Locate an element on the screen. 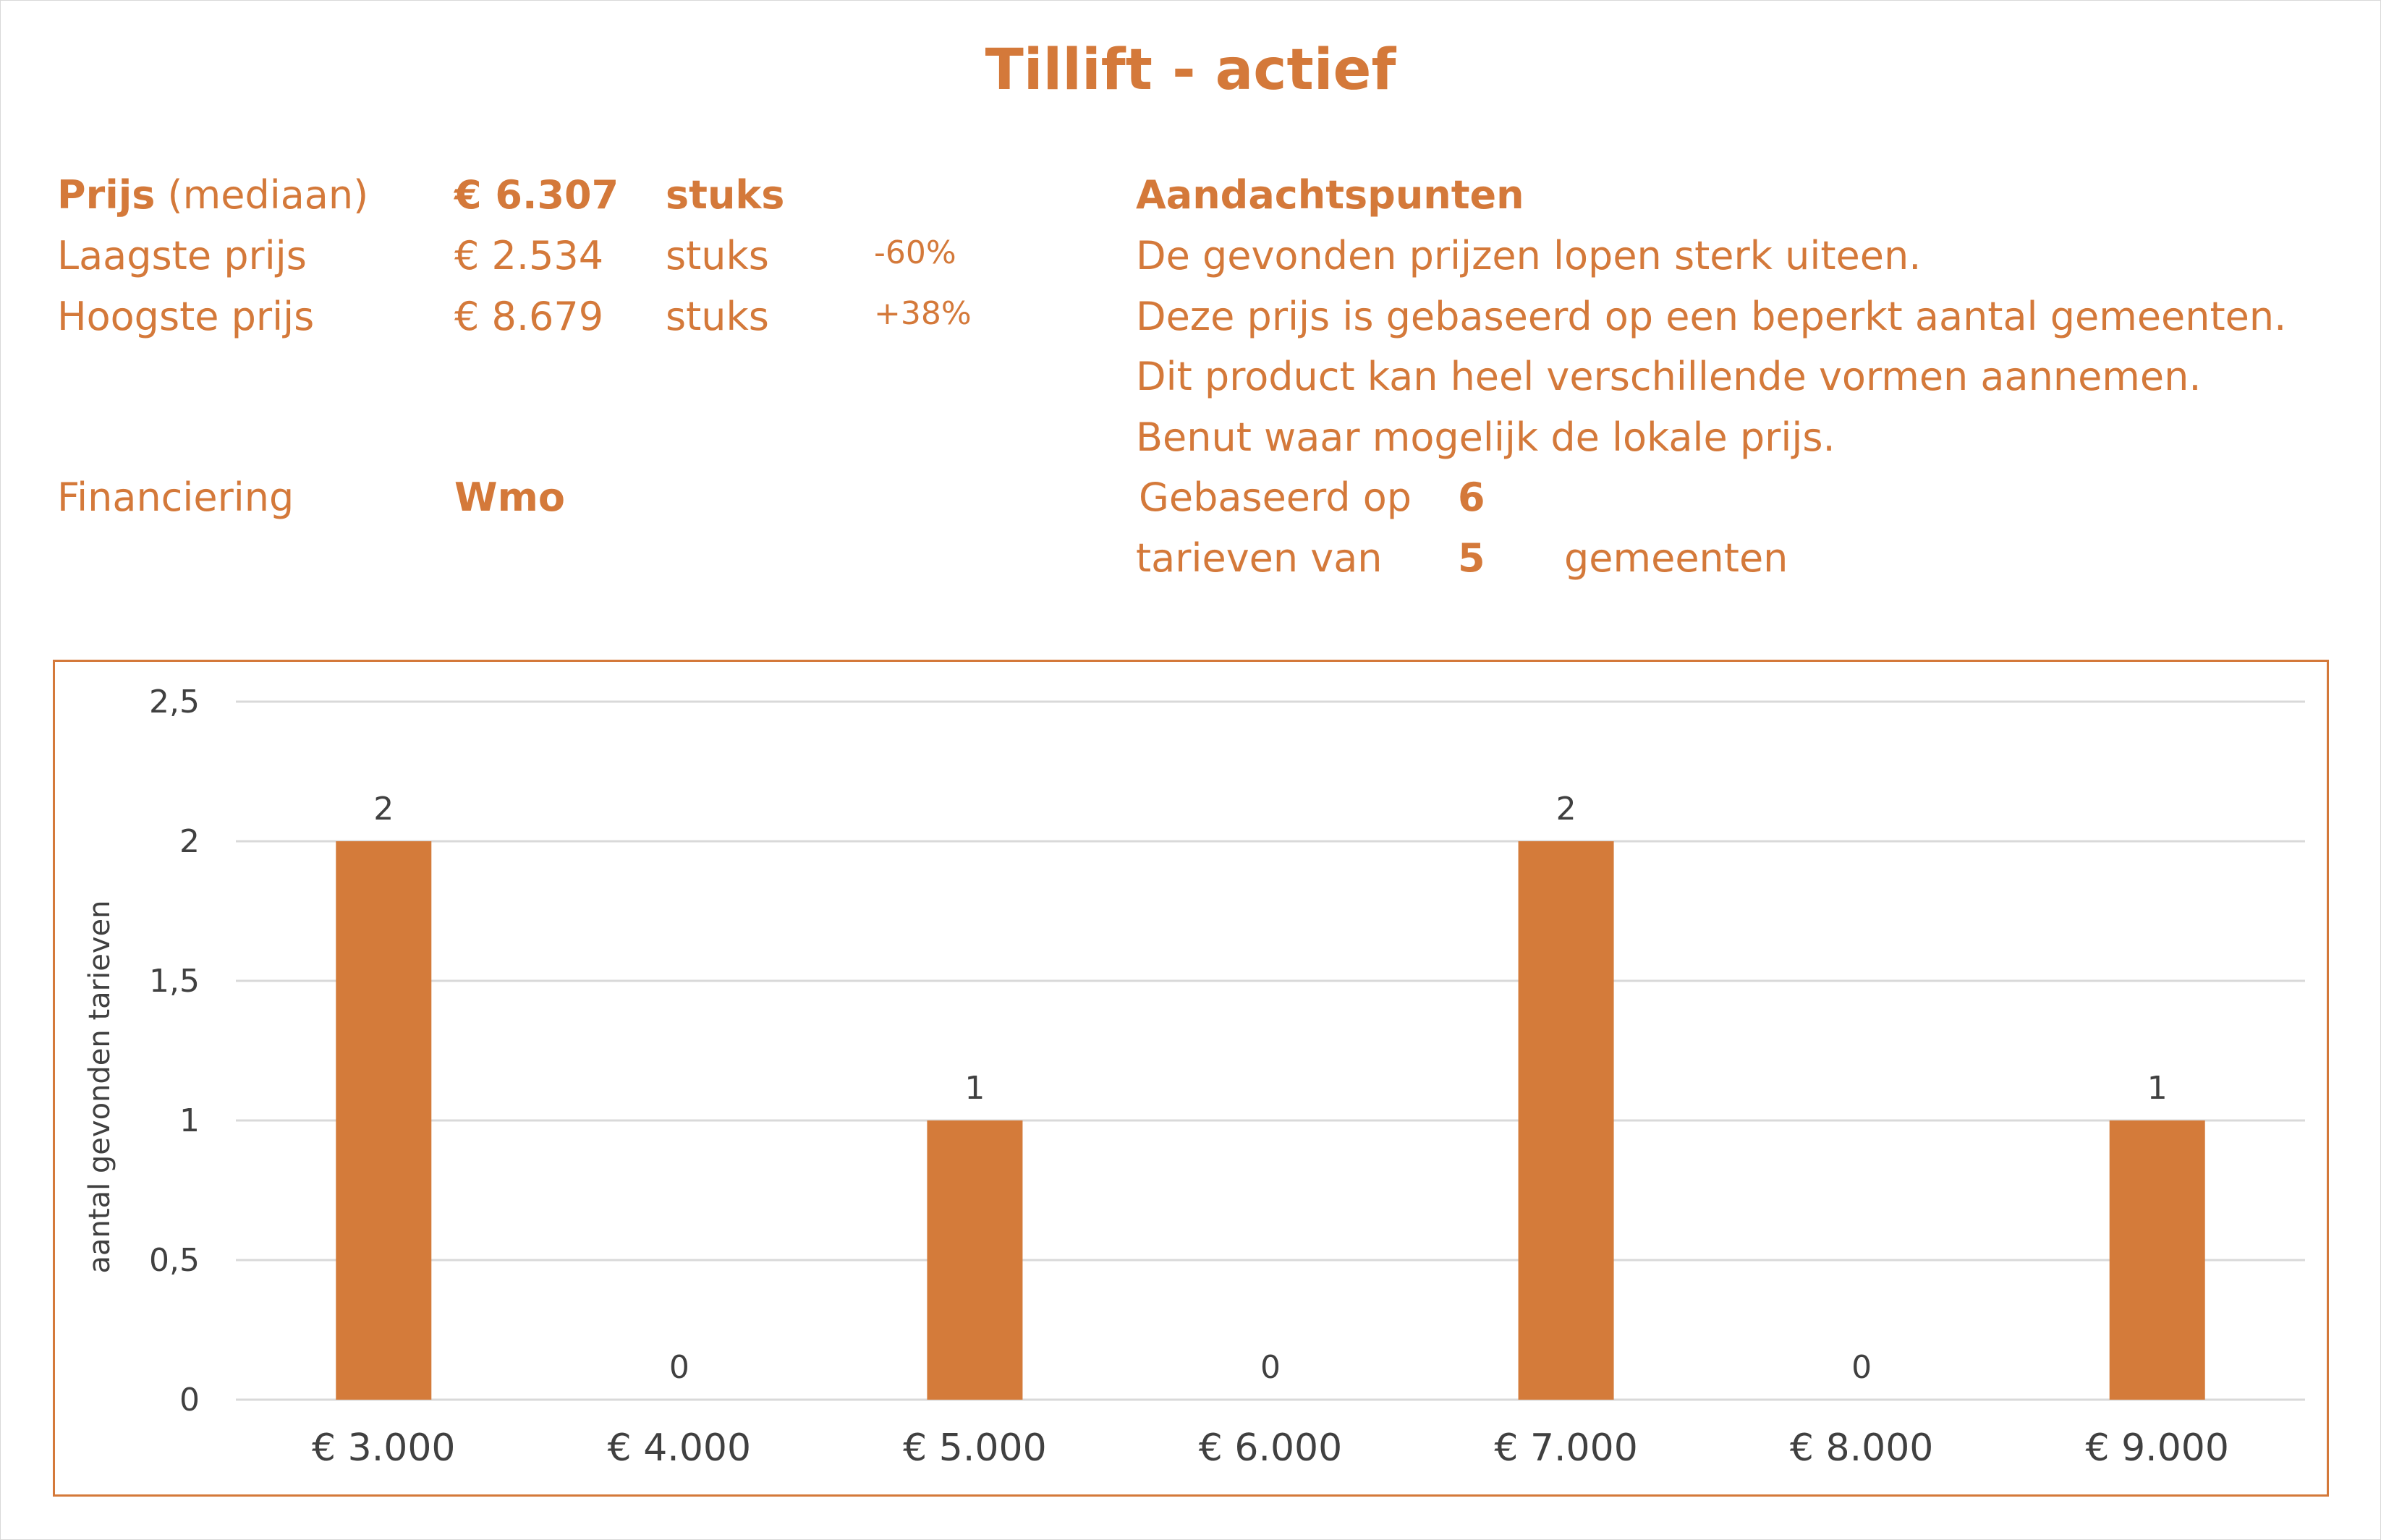  highest-price-label: Hoogste prijs is located at coordinates (186, 316).